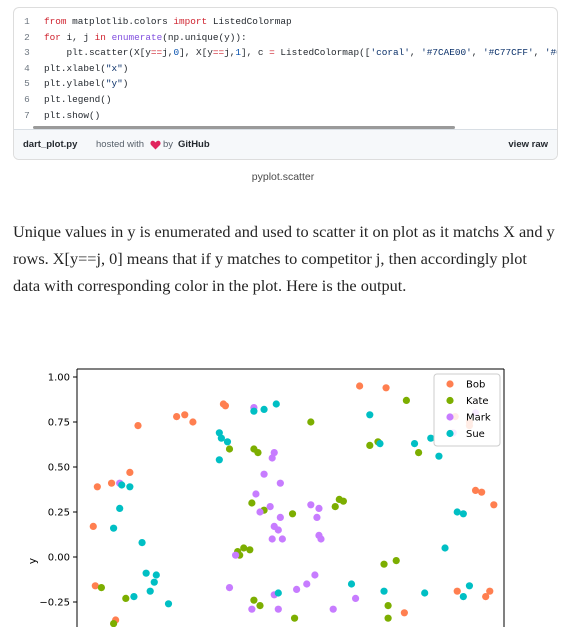  I want to click on view-raw-link: view raw, so click(528, 144).